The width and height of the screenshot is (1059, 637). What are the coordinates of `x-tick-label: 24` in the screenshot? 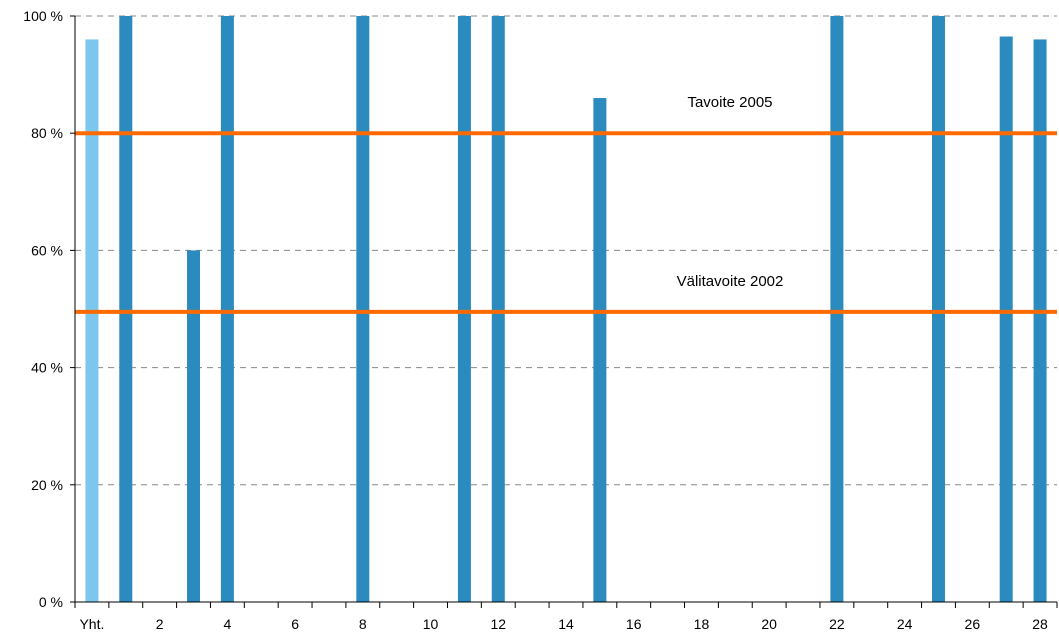 It's located at (905, 624).